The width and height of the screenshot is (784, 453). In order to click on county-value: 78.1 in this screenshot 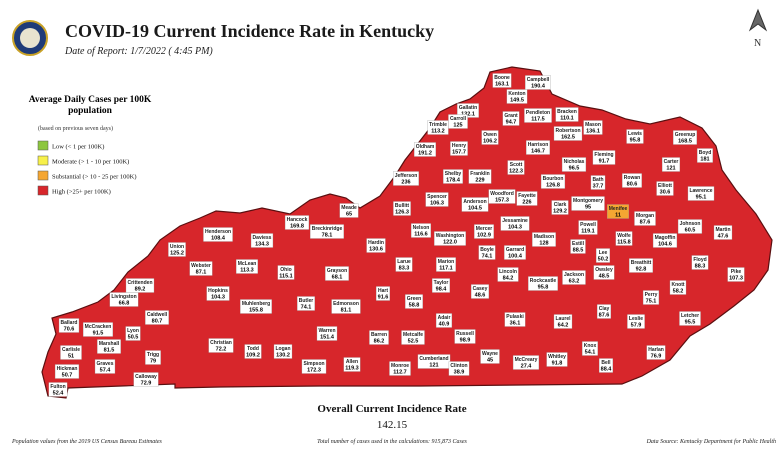, I will do `click(327, 236)`.